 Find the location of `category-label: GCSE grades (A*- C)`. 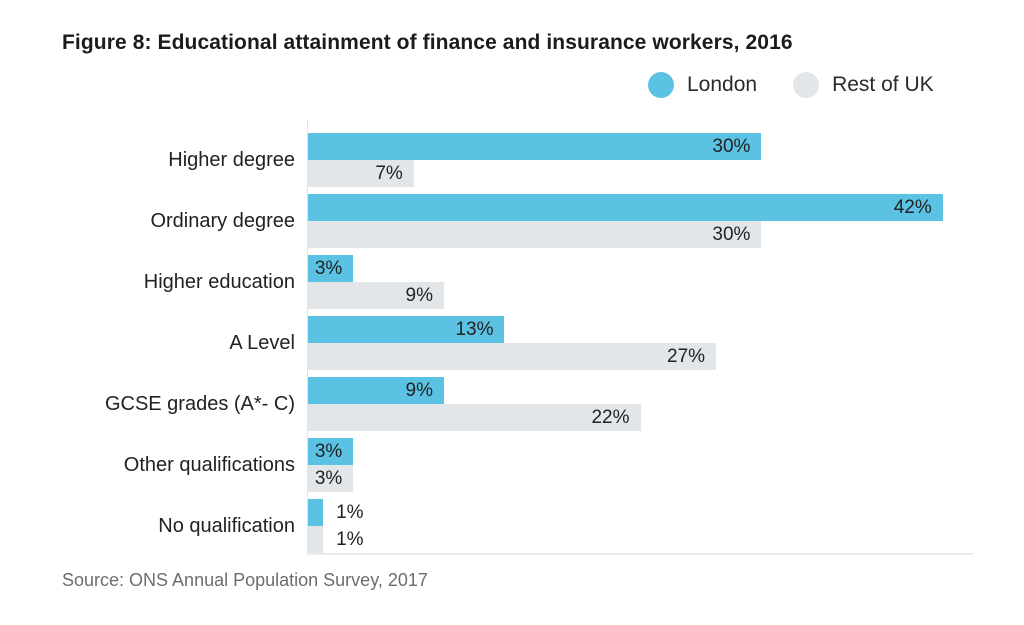

category-label: GCSE grades (A*- C) is located at coordinates (199, 404).